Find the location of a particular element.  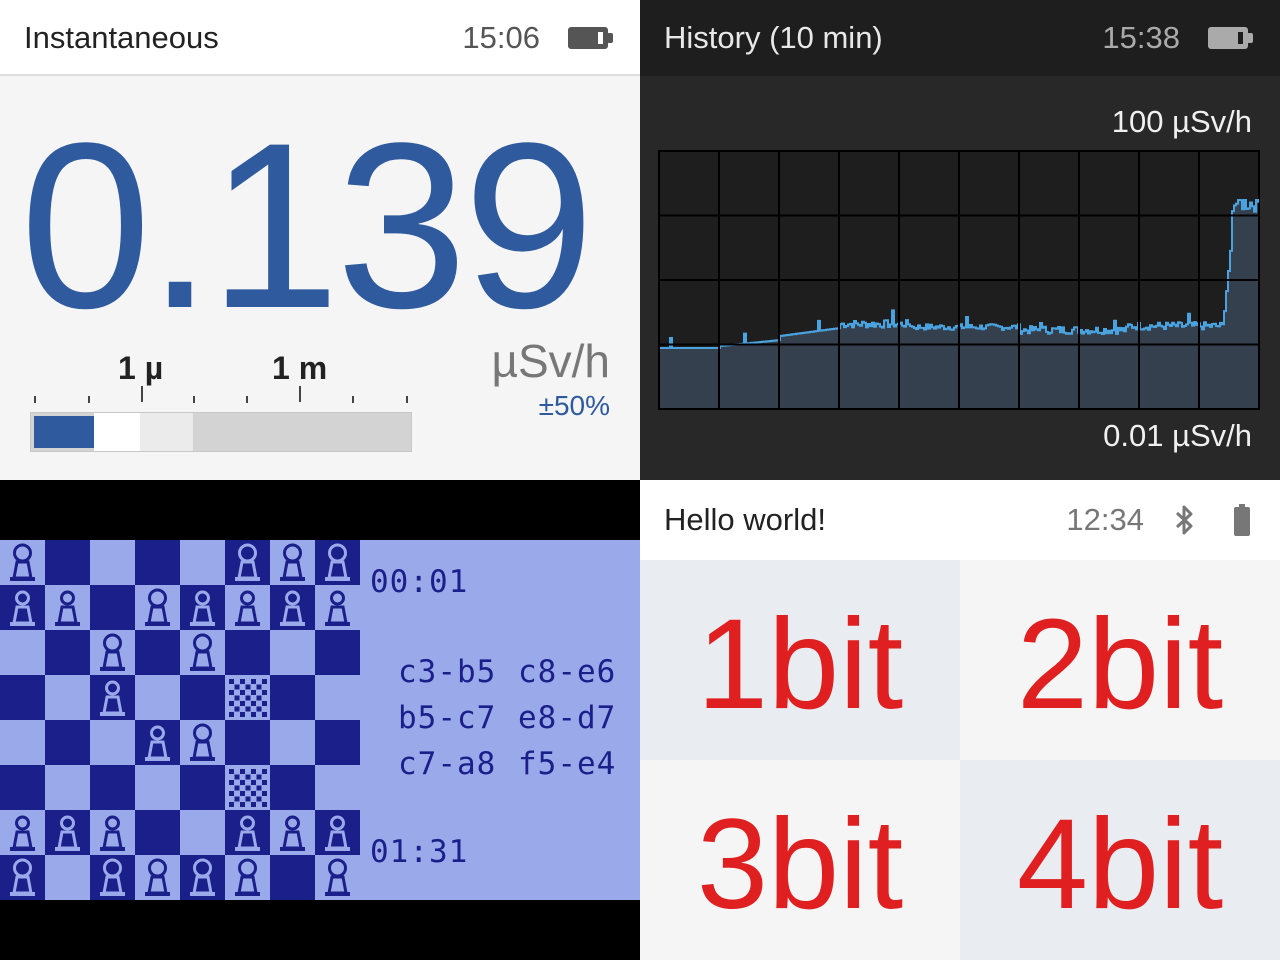

move-2-black: e8-d7 is located at coordinates (567, 718).